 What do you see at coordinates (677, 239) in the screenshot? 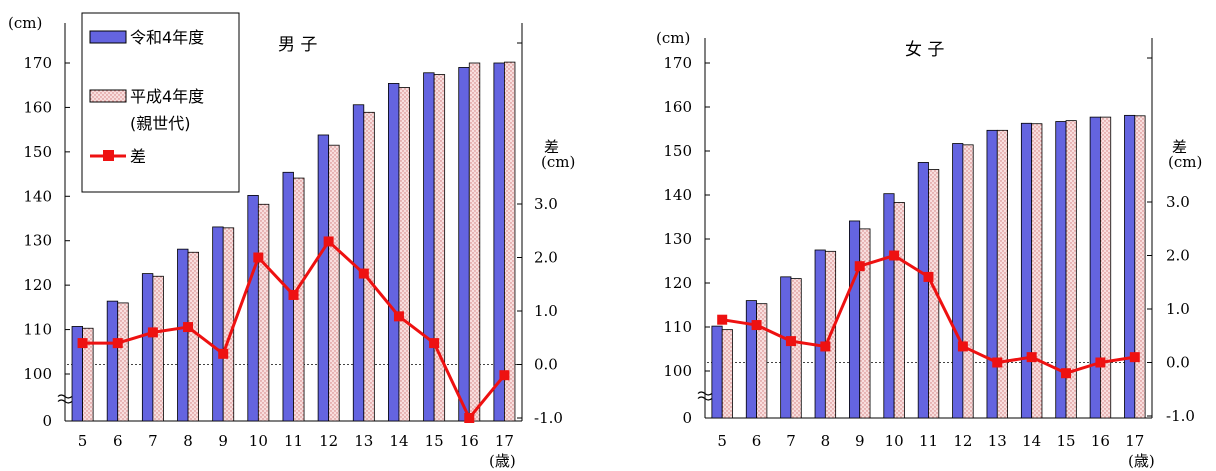
I see `girls-y-tick-label: 130` at bounding box center [677, 239].